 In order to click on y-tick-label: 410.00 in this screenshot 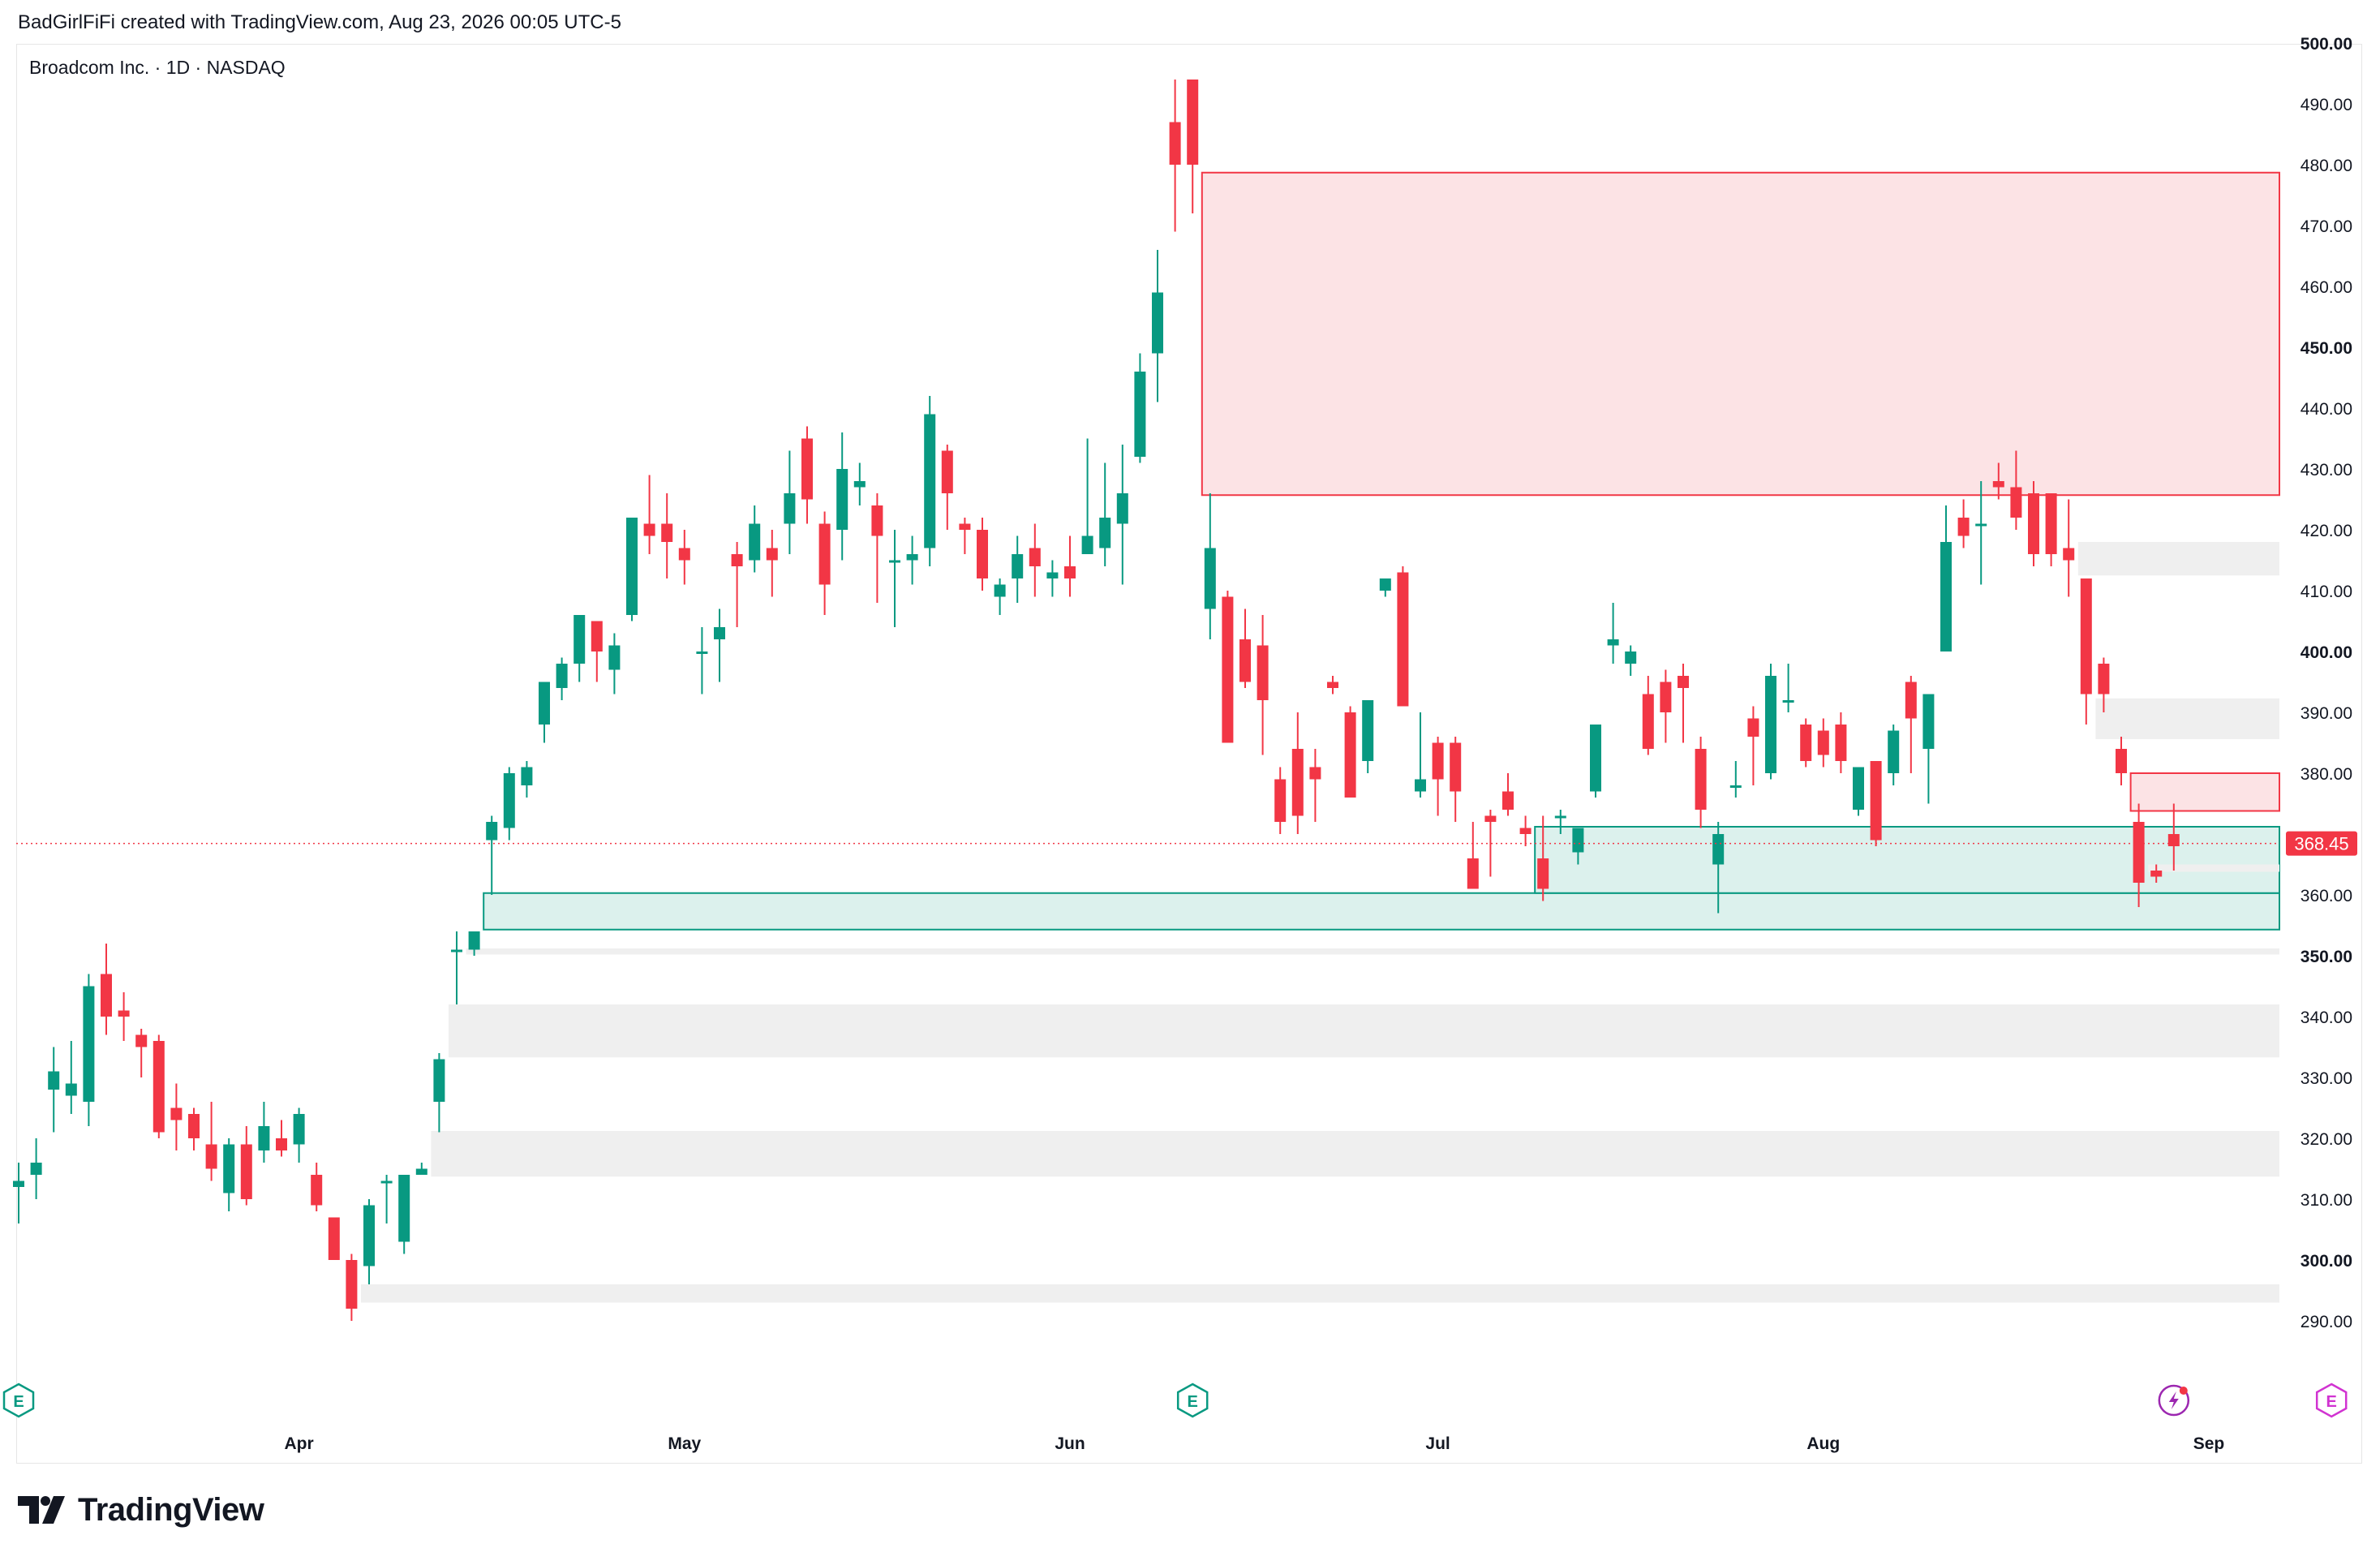, I will do `click(2326, 592)`.